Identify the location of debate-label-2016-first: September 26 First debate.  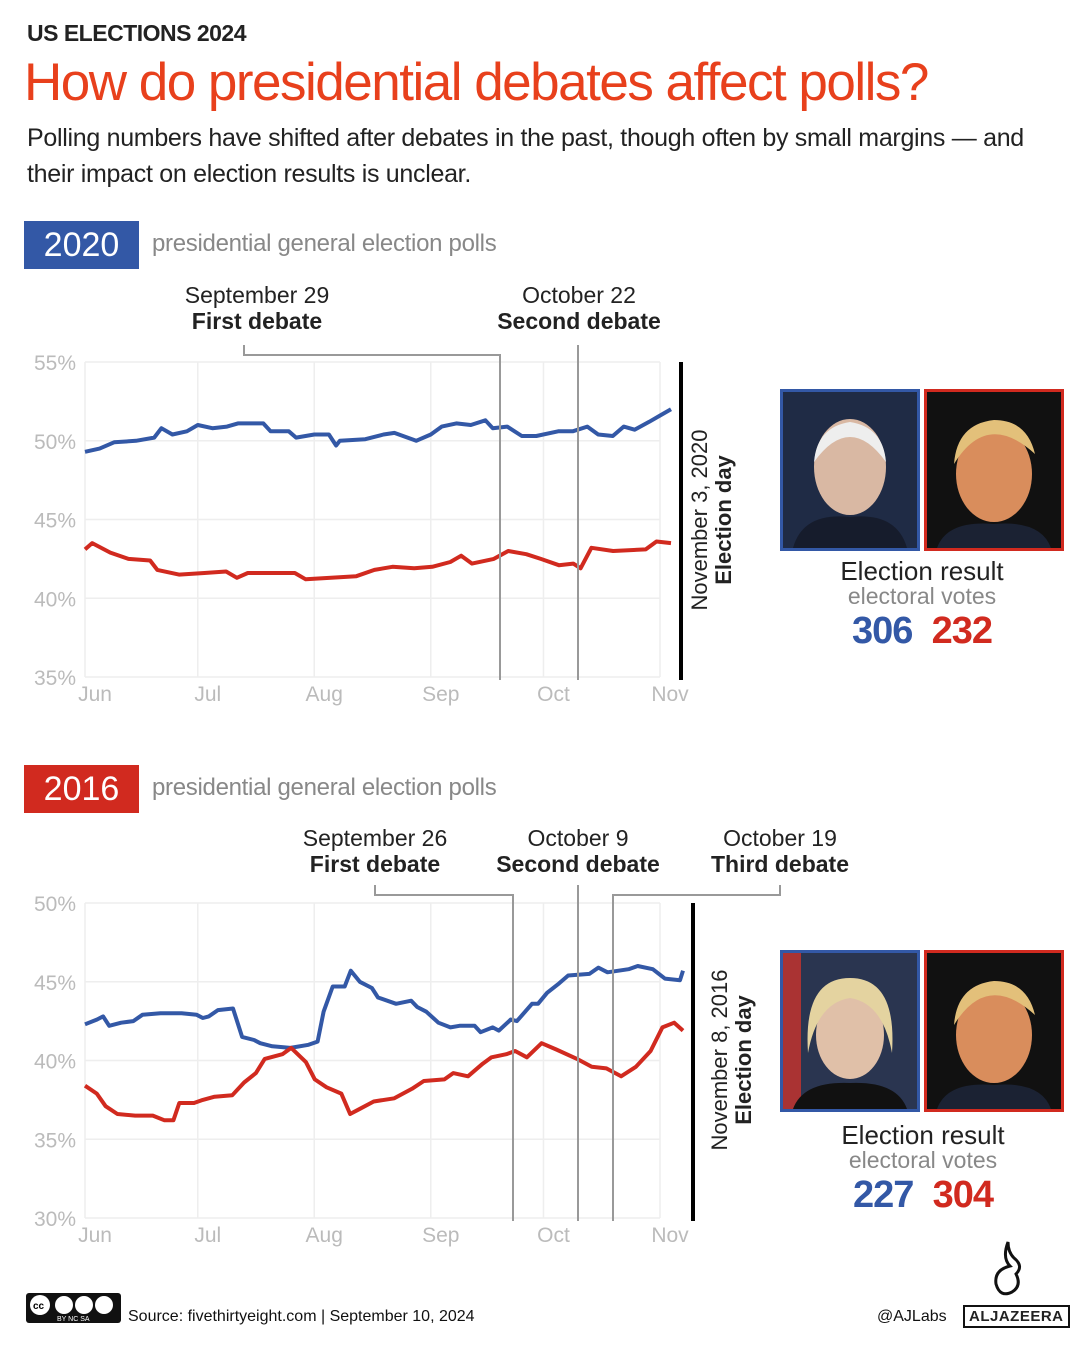
(375, 851).